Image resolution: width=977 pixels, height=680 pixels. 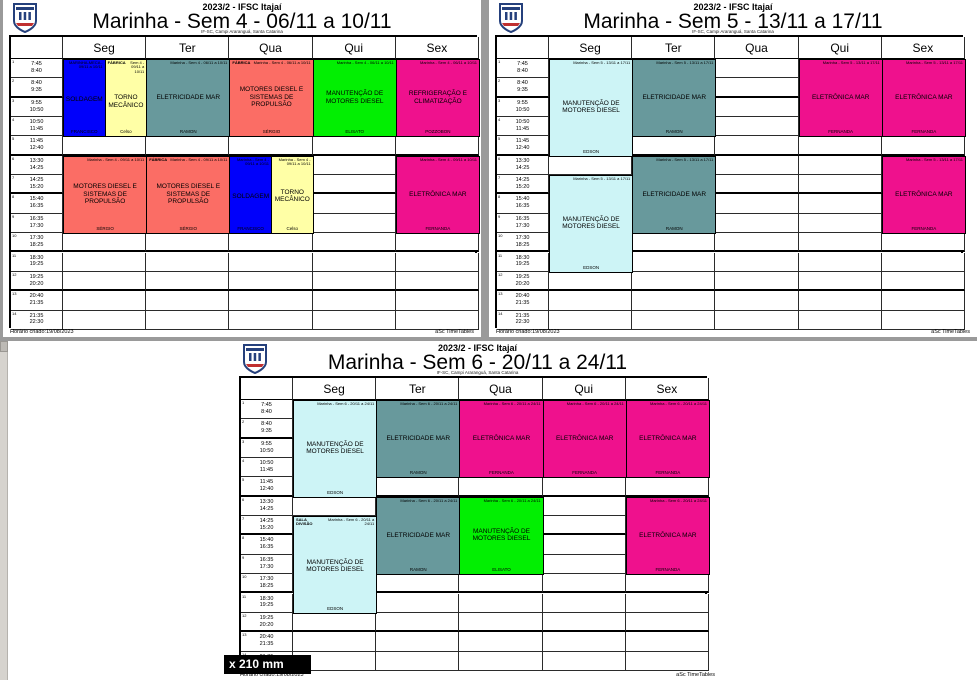 I want to click on class-dates-label: Sem 4 - 09/11 a 10/11, so click(x=137, y=67).